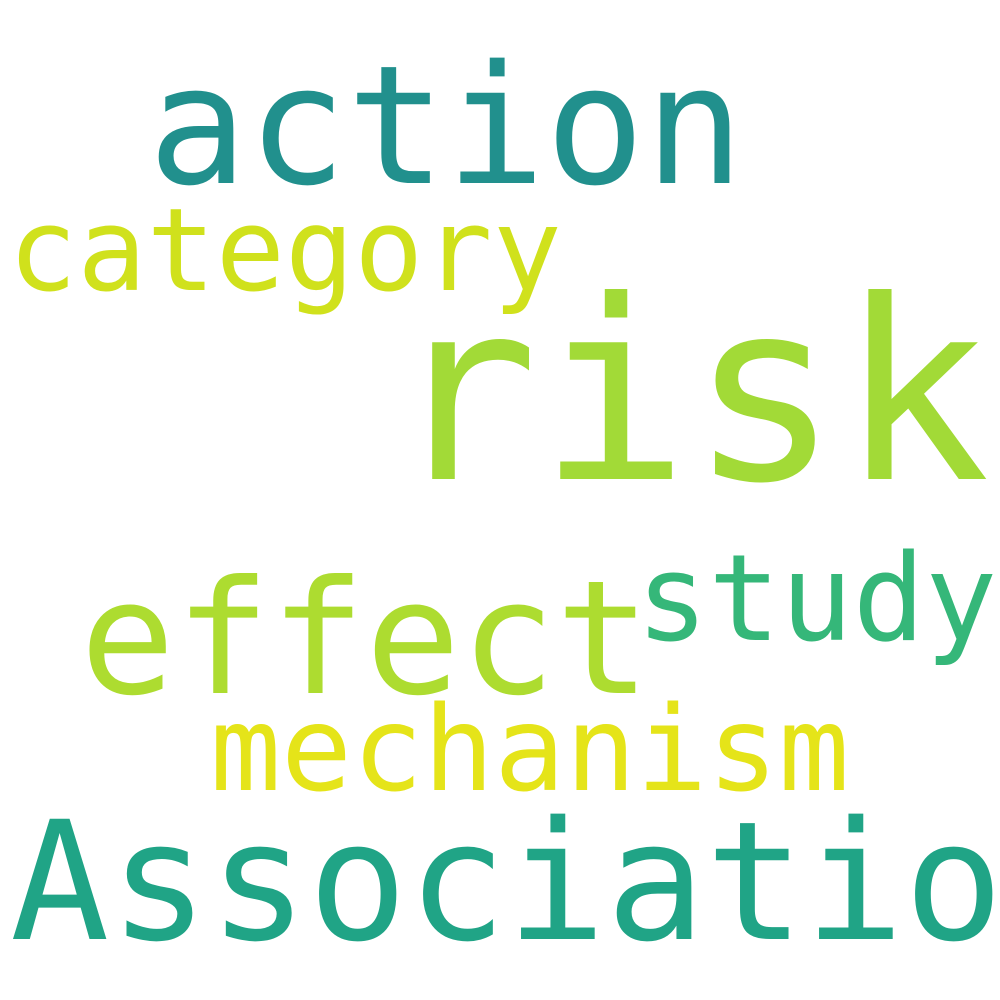 This screenshot has height=1000, width=1000. What do you see at coordinates (285, 251) in the screenshot?
I see `word-category: category` at bounding box center [285, 251].